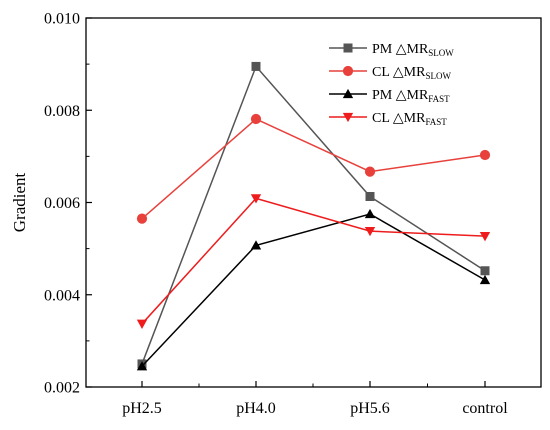 The image size is (550, 430). What do you see at coordinates (62, 19) in the screenshot?
I see `y-tick-label: 0.010` at bounding box center [62, 19].